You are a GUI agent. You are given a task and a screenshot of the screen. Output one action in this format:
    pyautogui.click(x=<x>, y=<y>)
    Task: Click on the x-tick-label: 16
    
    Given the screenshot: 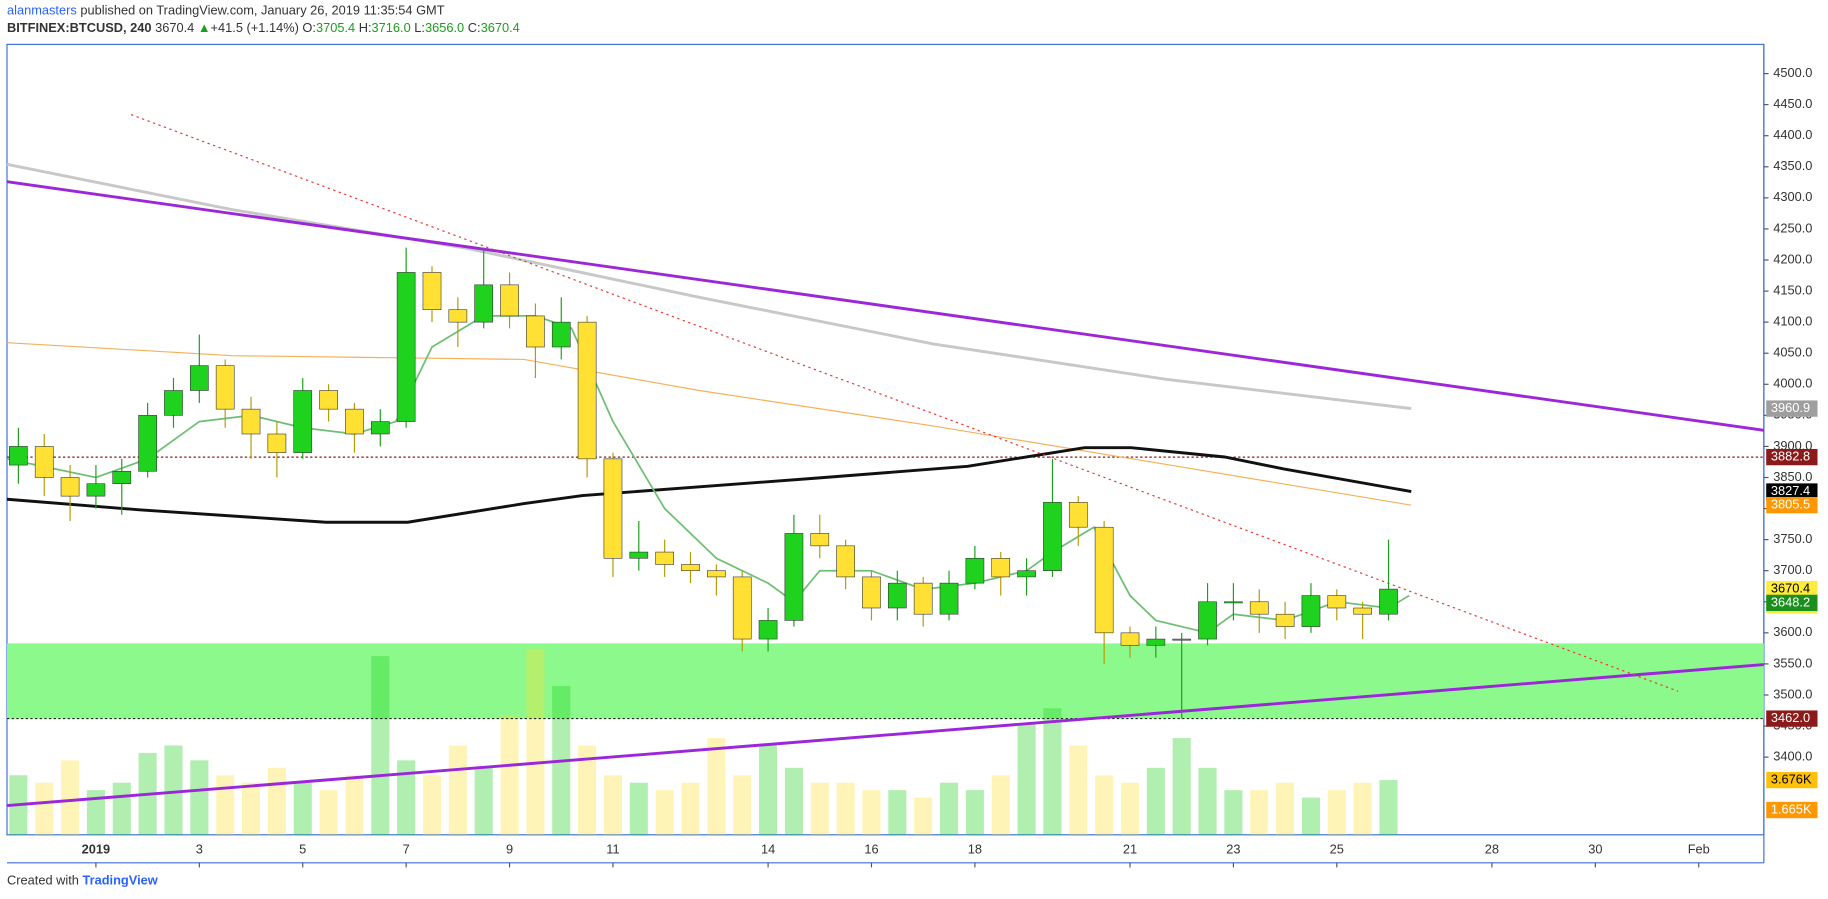 What is the action you would take?
    pyautogui.click(x=871, y=848)
    